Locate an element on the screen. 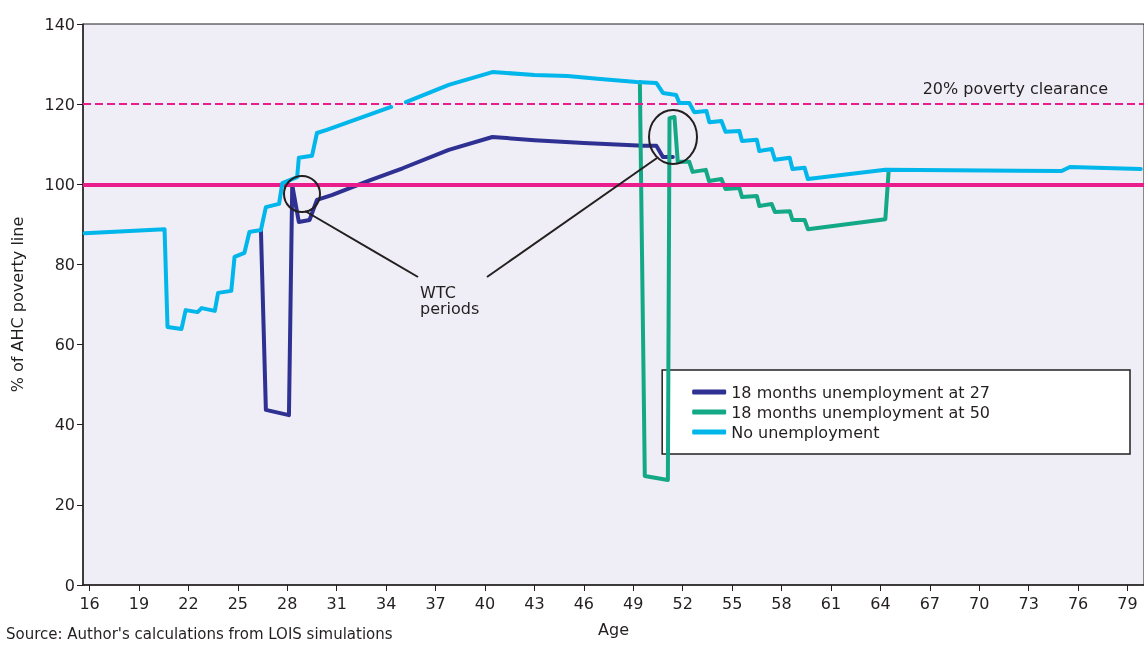 The height and width of the screenshot is (646, 1144). x-tick-label: 46 is located at coordinates (584, 603).